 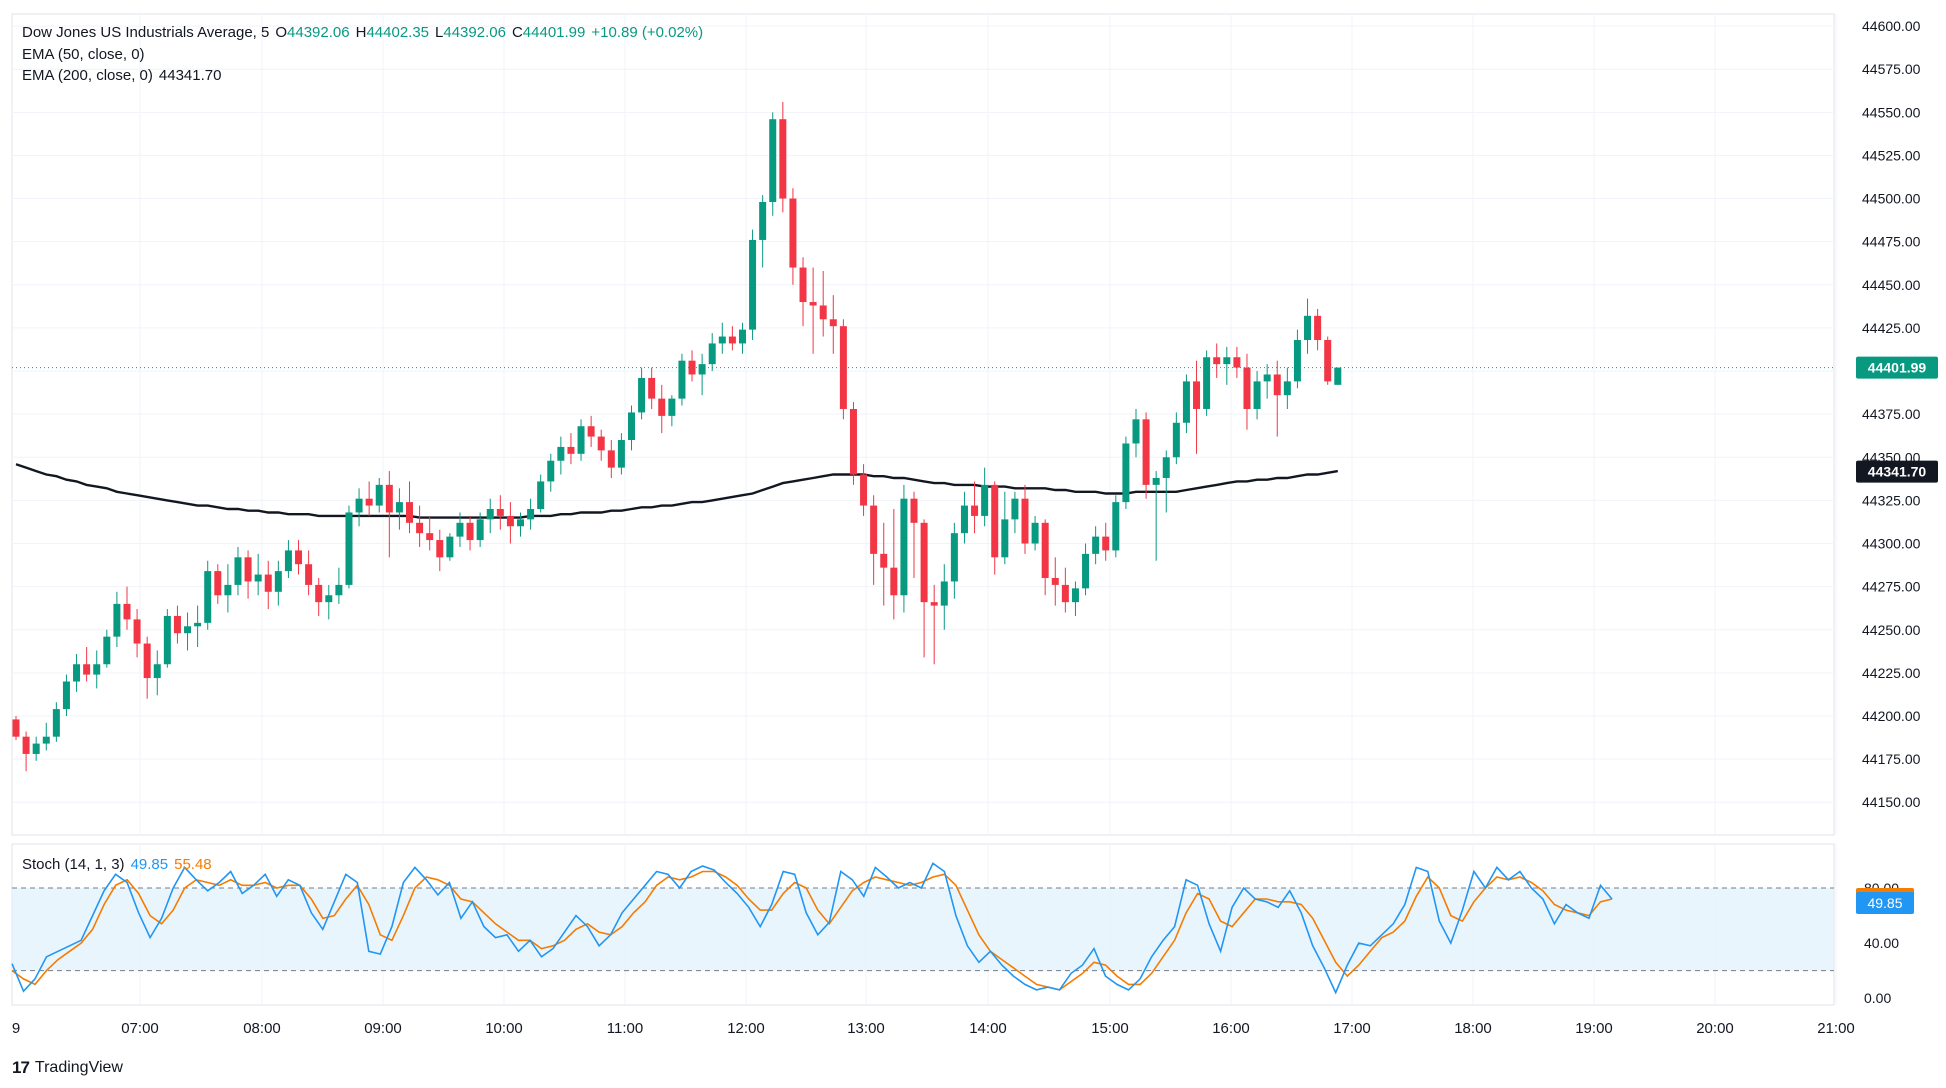 What do you see at coordinates (1891, 802) in the screenshot?
I see `price-tick-label: 44150.00` at bounding box center [1891, 802].